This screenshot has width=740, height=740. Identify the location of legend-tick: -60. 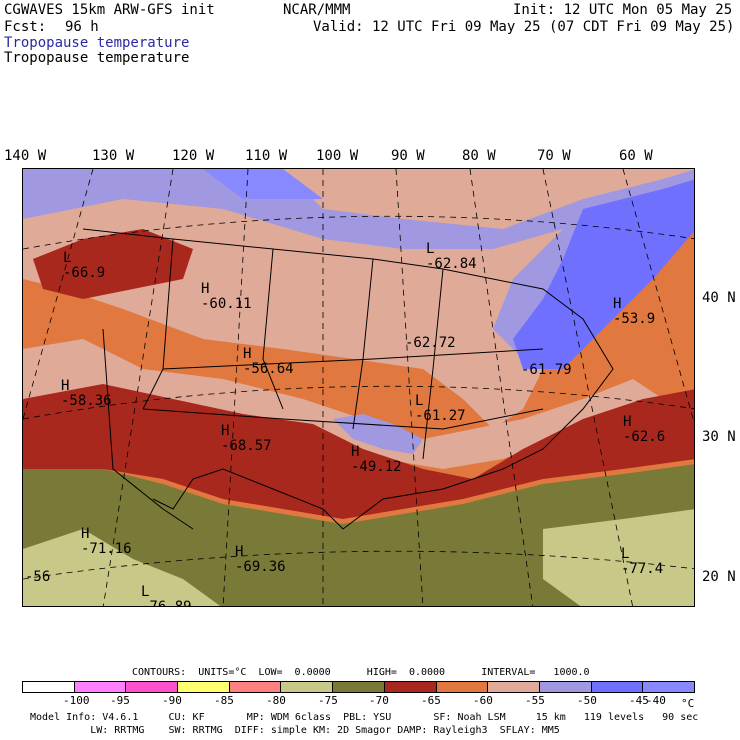
(483, 700).